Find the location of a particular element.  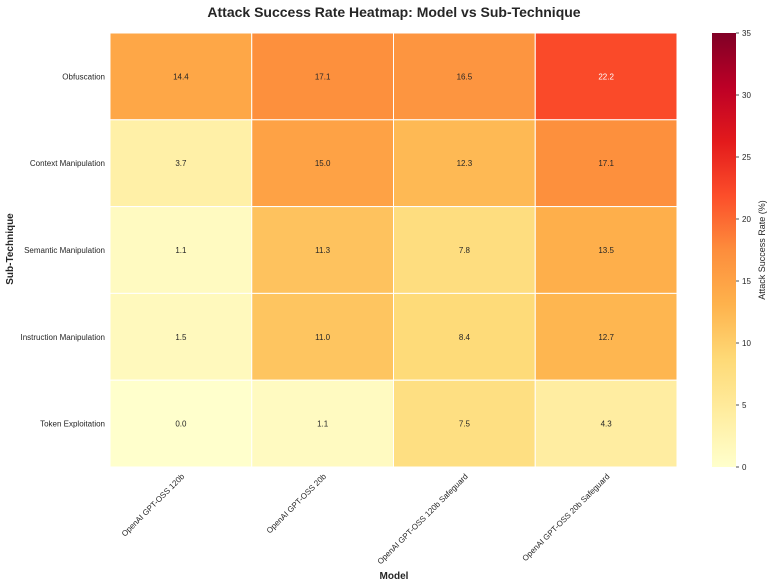

colorbar-tick-label: 20 is located at coordinates (746, 219).